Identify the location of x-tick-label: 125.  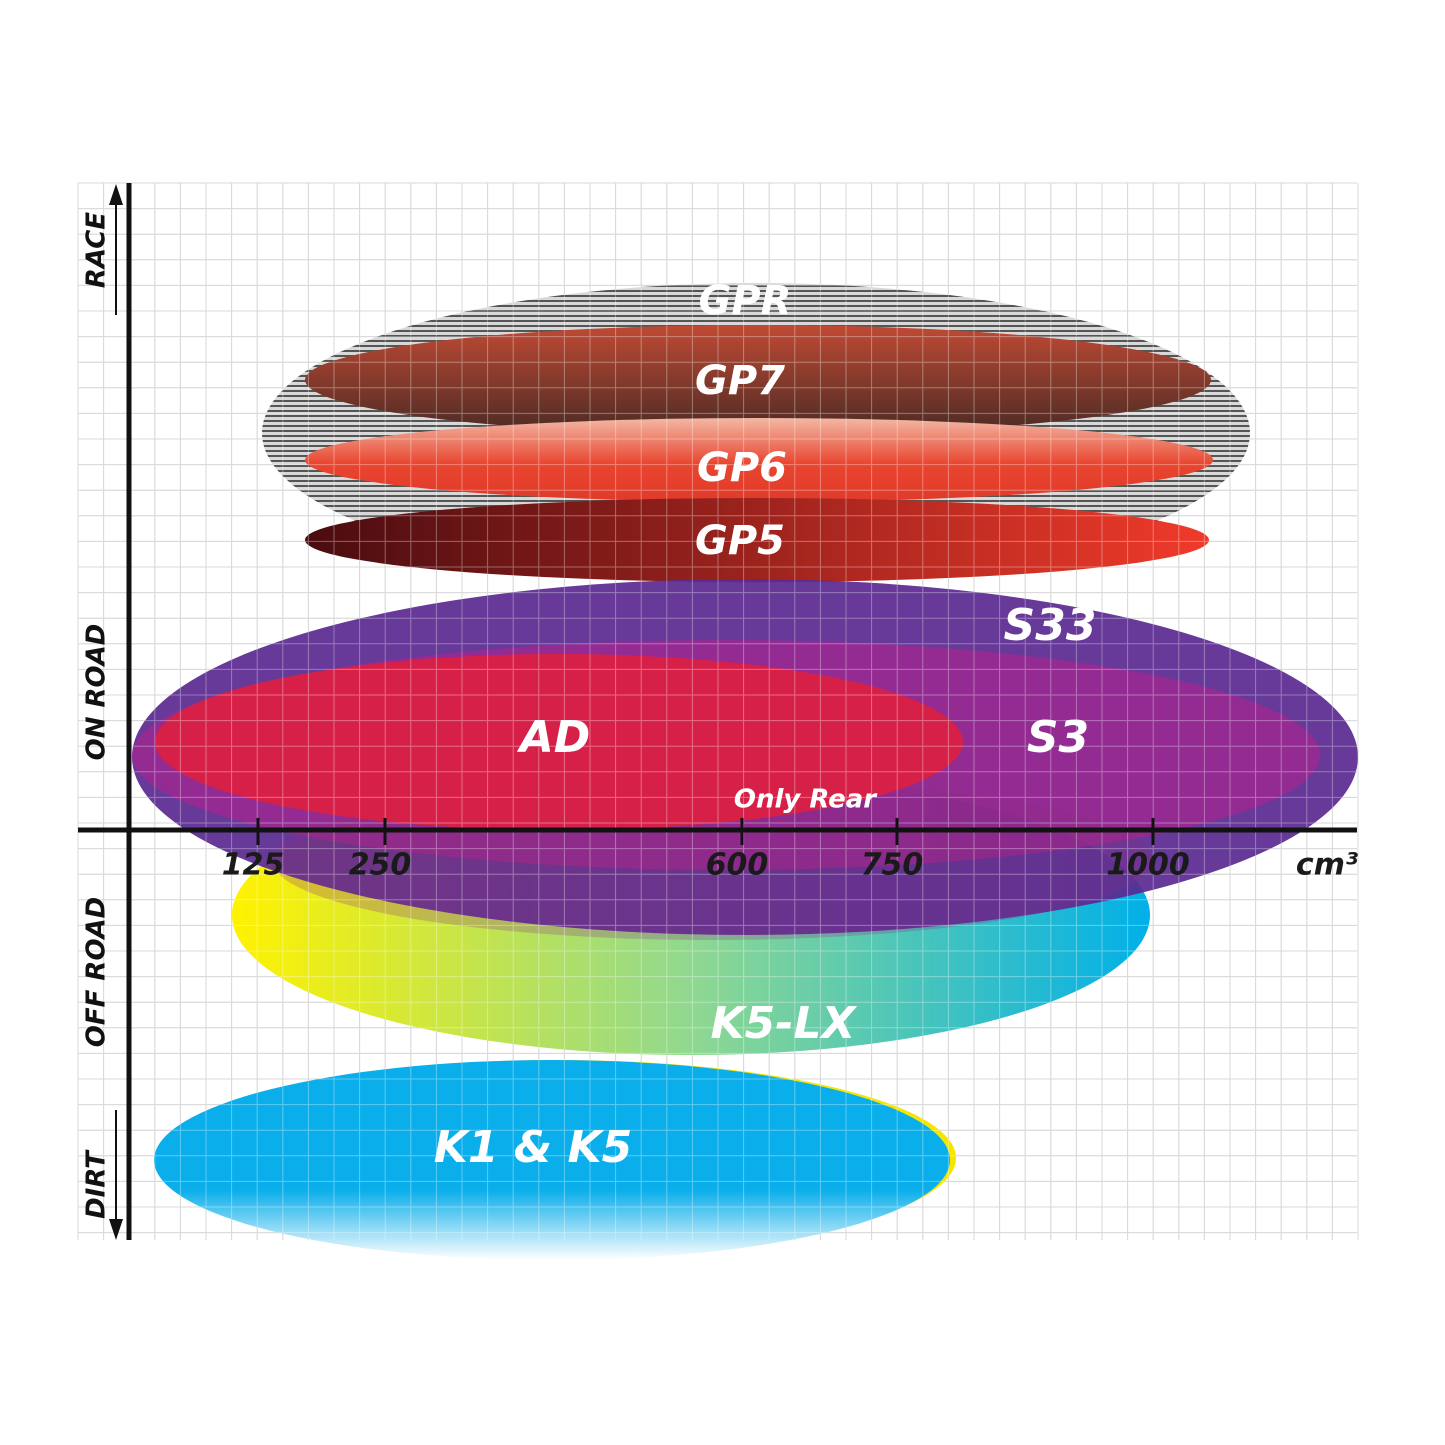
(253, 865).